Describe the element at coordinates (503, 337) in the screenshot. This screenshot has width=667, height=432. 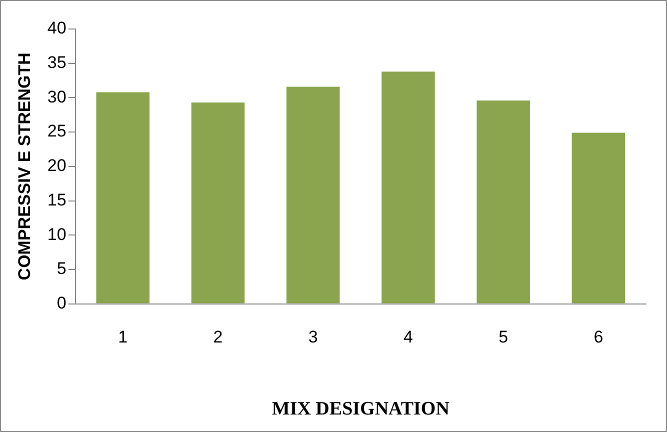
I see `x-tick-label: 5` at that location.